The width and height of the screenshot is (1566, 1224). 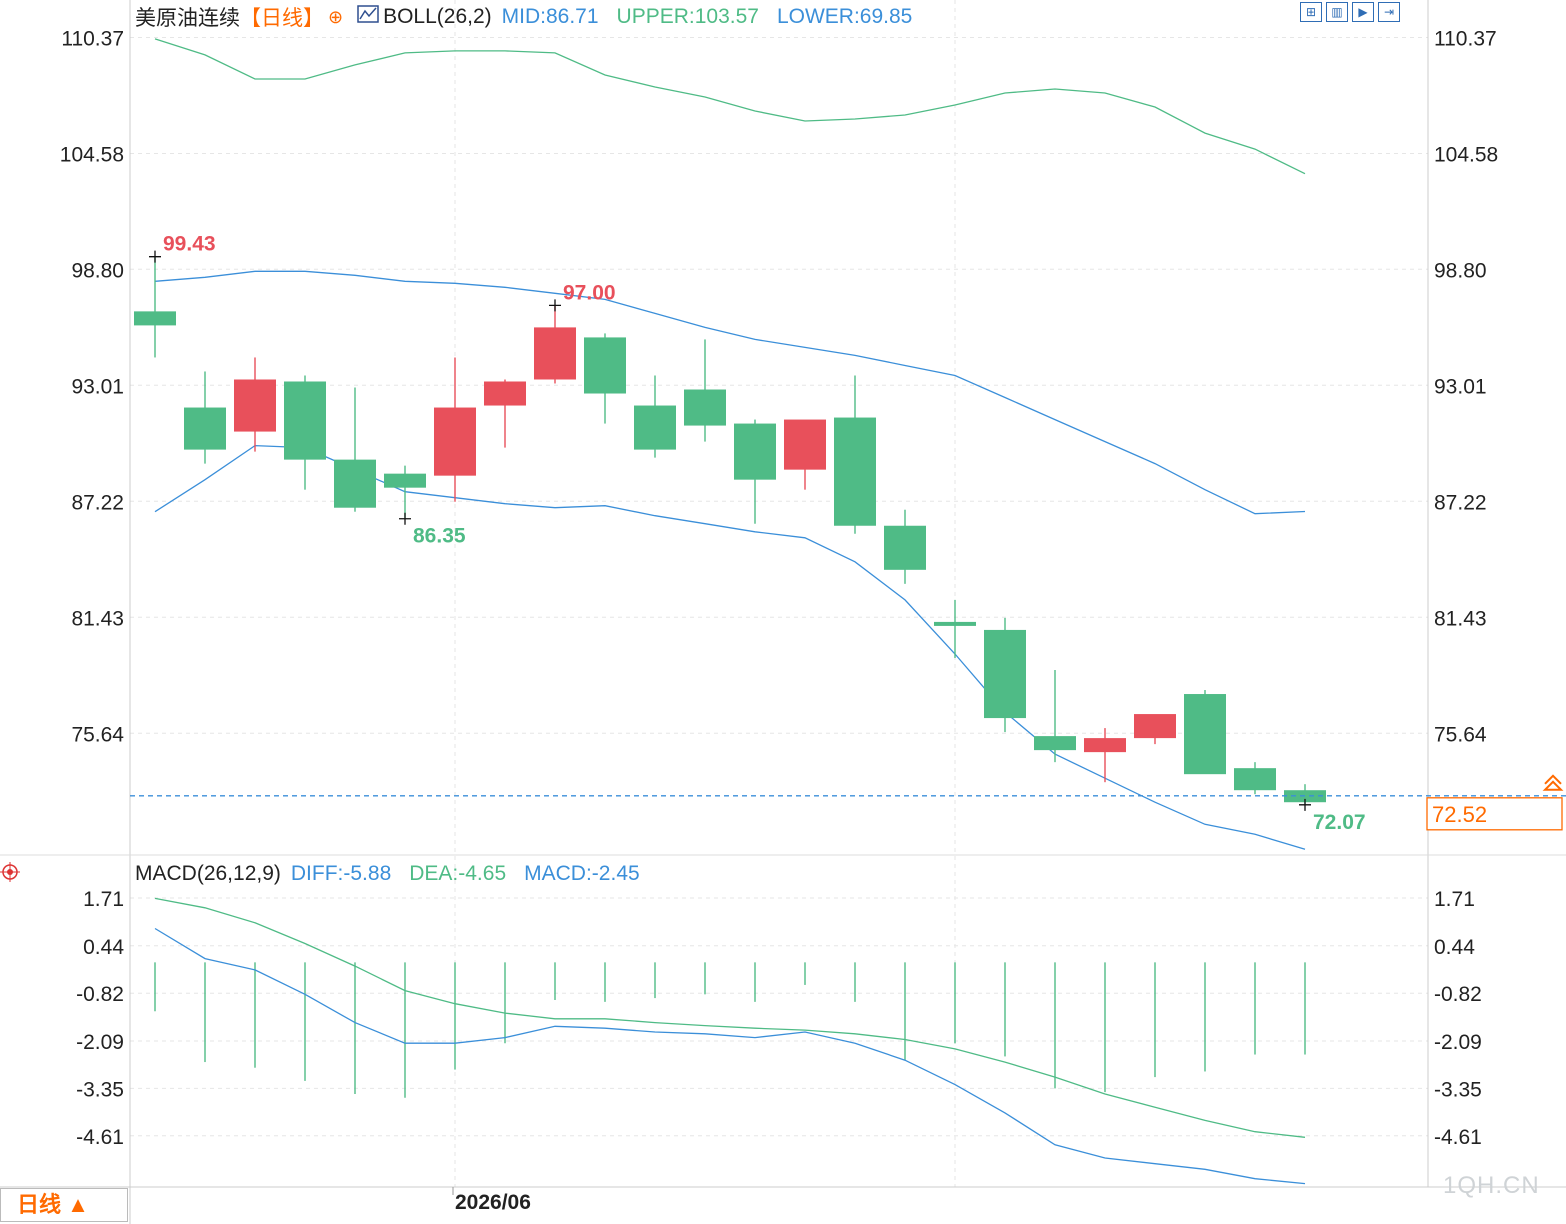 I want to click on add-indicator-icon: ⊕, so click(x=336, y=16).